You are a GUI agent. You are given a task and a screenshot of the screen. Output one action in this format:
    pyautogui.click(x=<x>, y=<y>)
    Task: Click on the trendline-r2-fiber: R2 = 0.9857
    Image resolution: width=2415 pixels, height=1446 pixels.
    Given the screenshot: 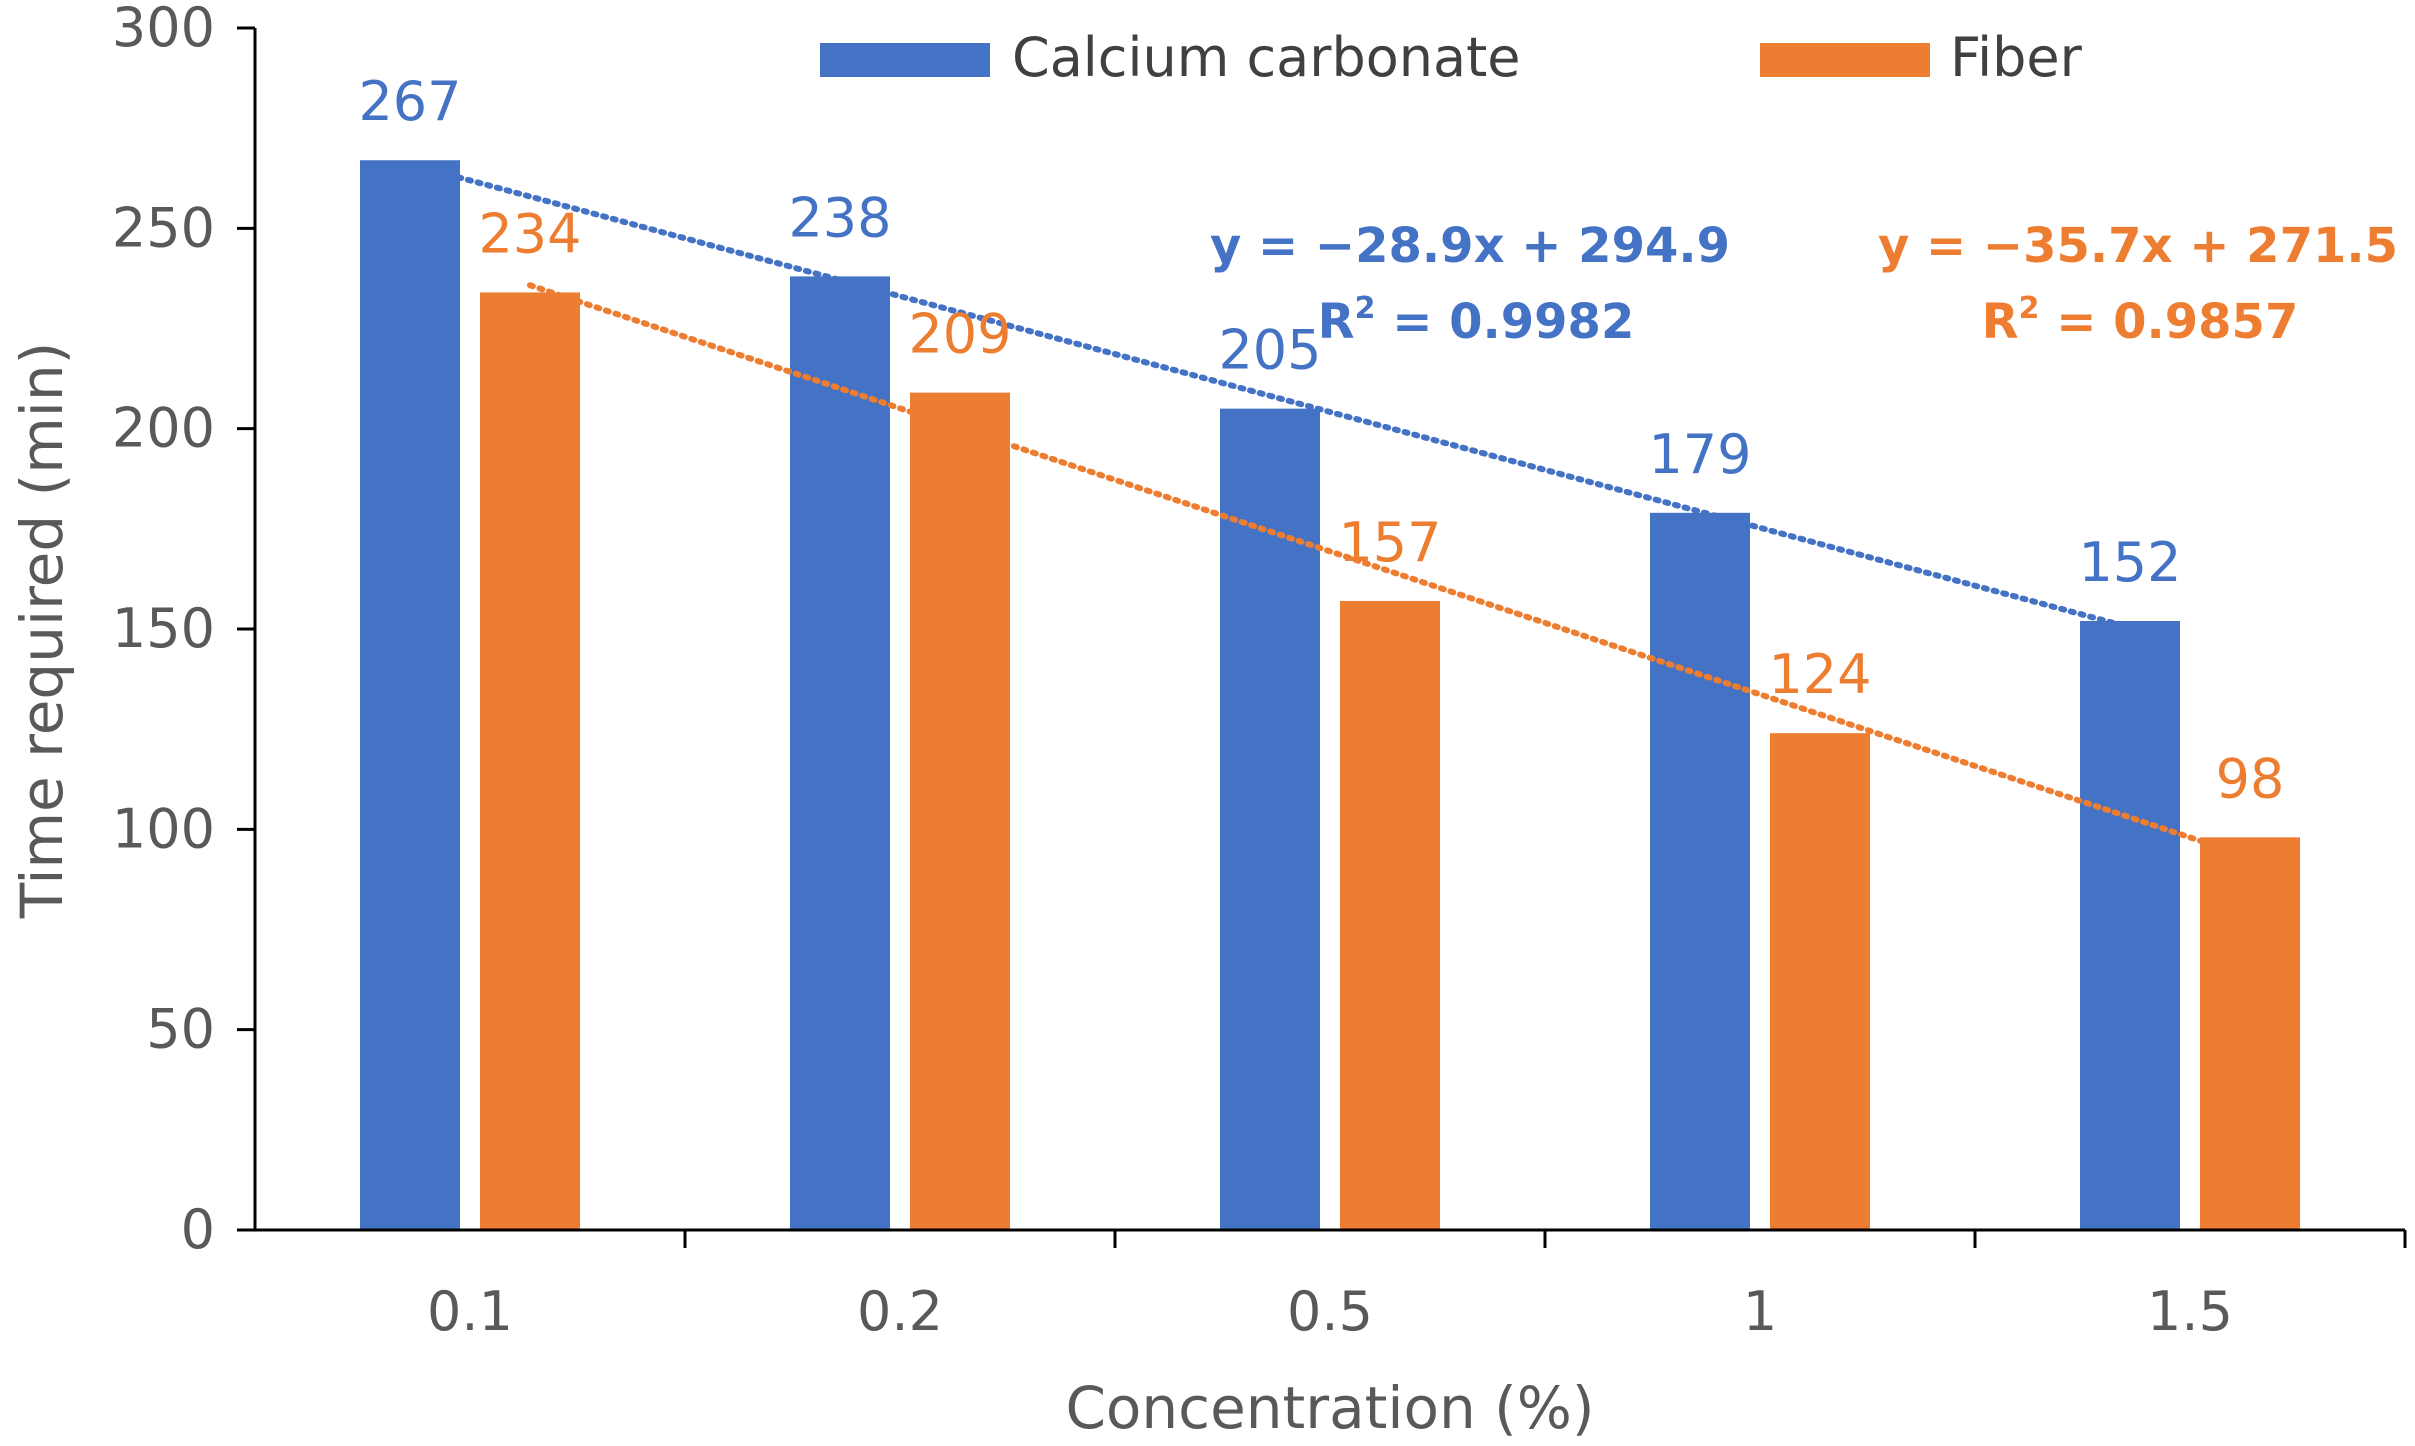 What is the action you would take?
    pyautogui.click(x=2140, y=320)
    